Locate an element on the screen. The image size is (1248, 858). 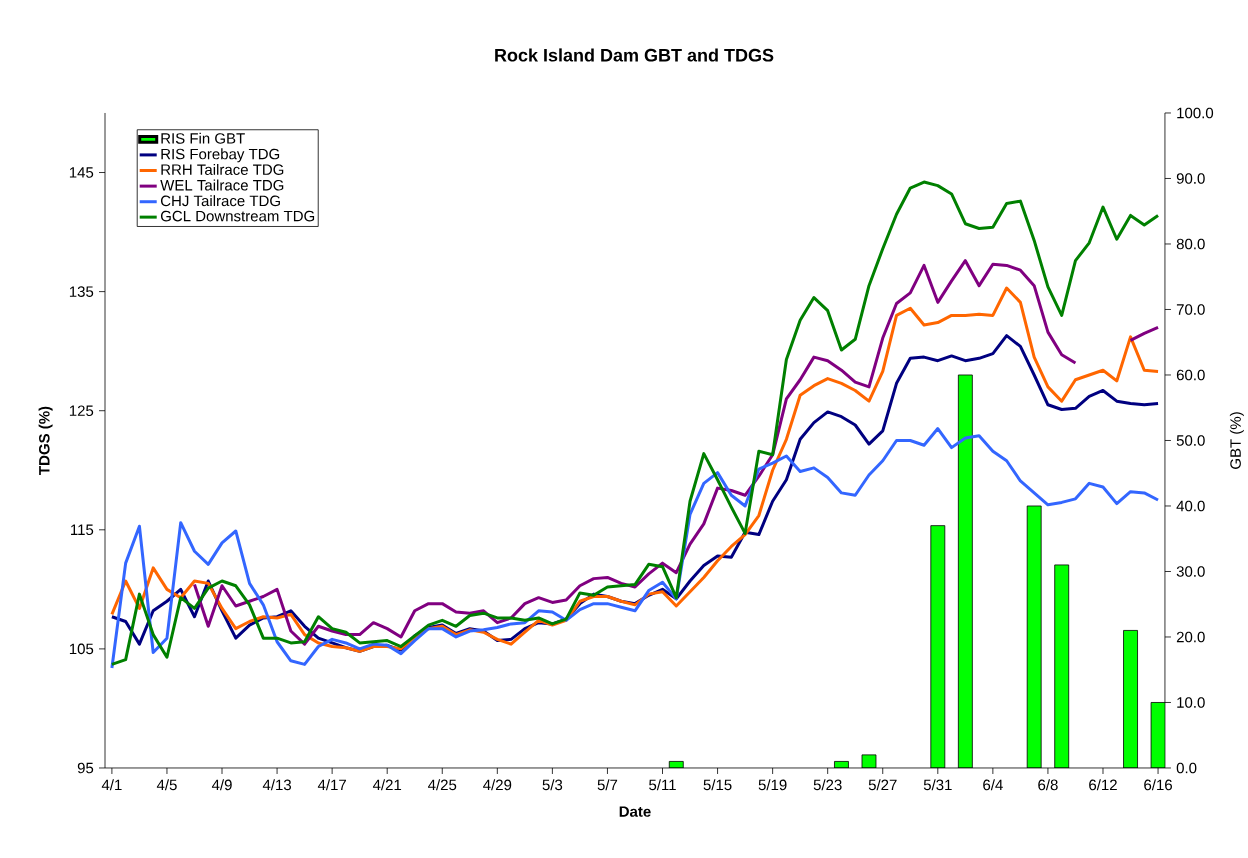
y2-axis-title: GBT (%) is located at coordinates (1236, 440).